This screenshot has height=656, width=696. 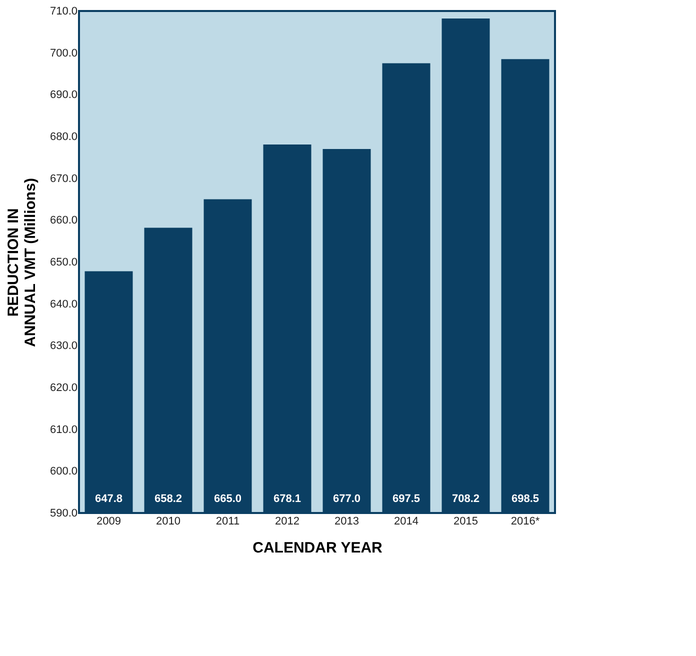 I want to click on y-tick-label: 590.0, so click(x=64, y=514).